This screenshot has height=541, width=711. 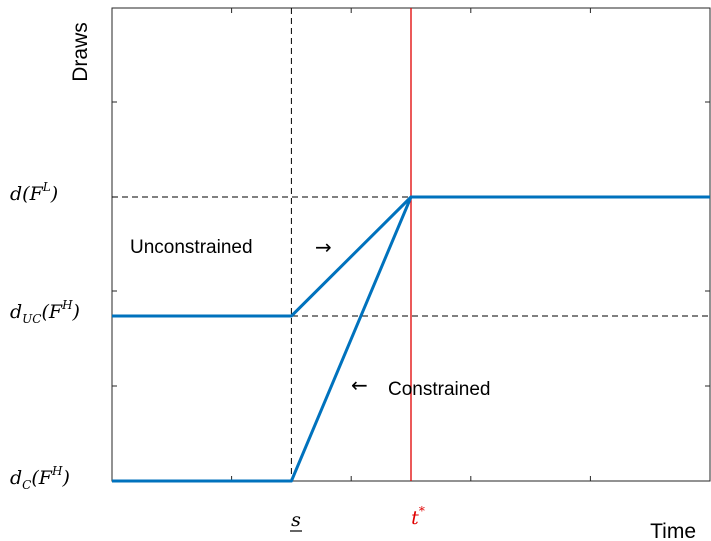 I want to click on x-tick-label-s: s, so click(x=296, y=520).